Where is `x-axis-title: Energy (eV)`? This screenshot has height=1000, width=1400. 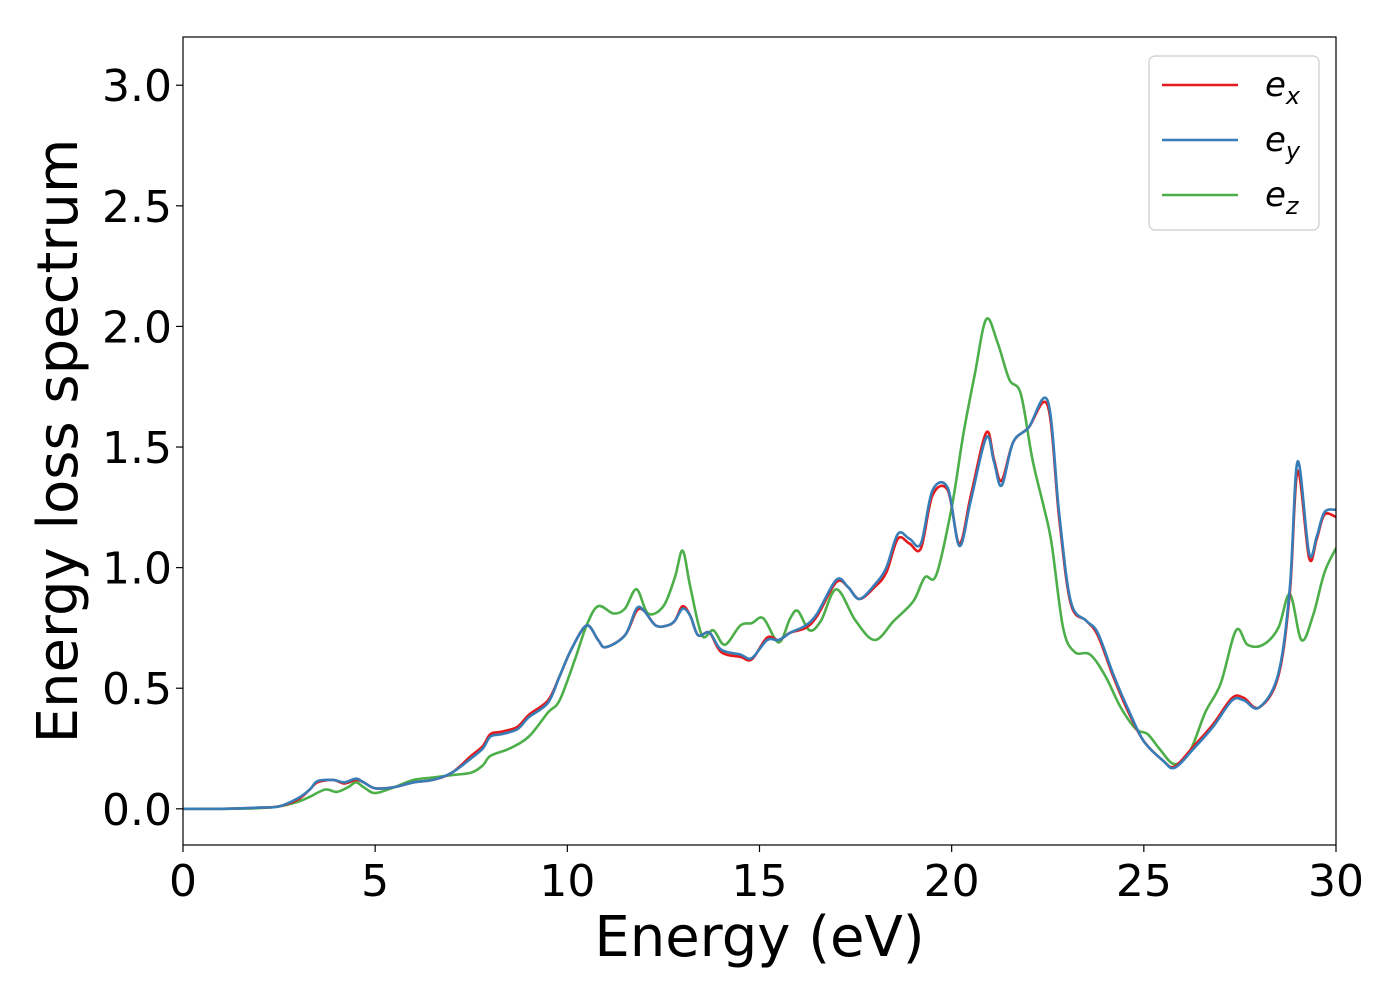
x-axis-title: Energy (eV) is located at coordinates (759, 937).